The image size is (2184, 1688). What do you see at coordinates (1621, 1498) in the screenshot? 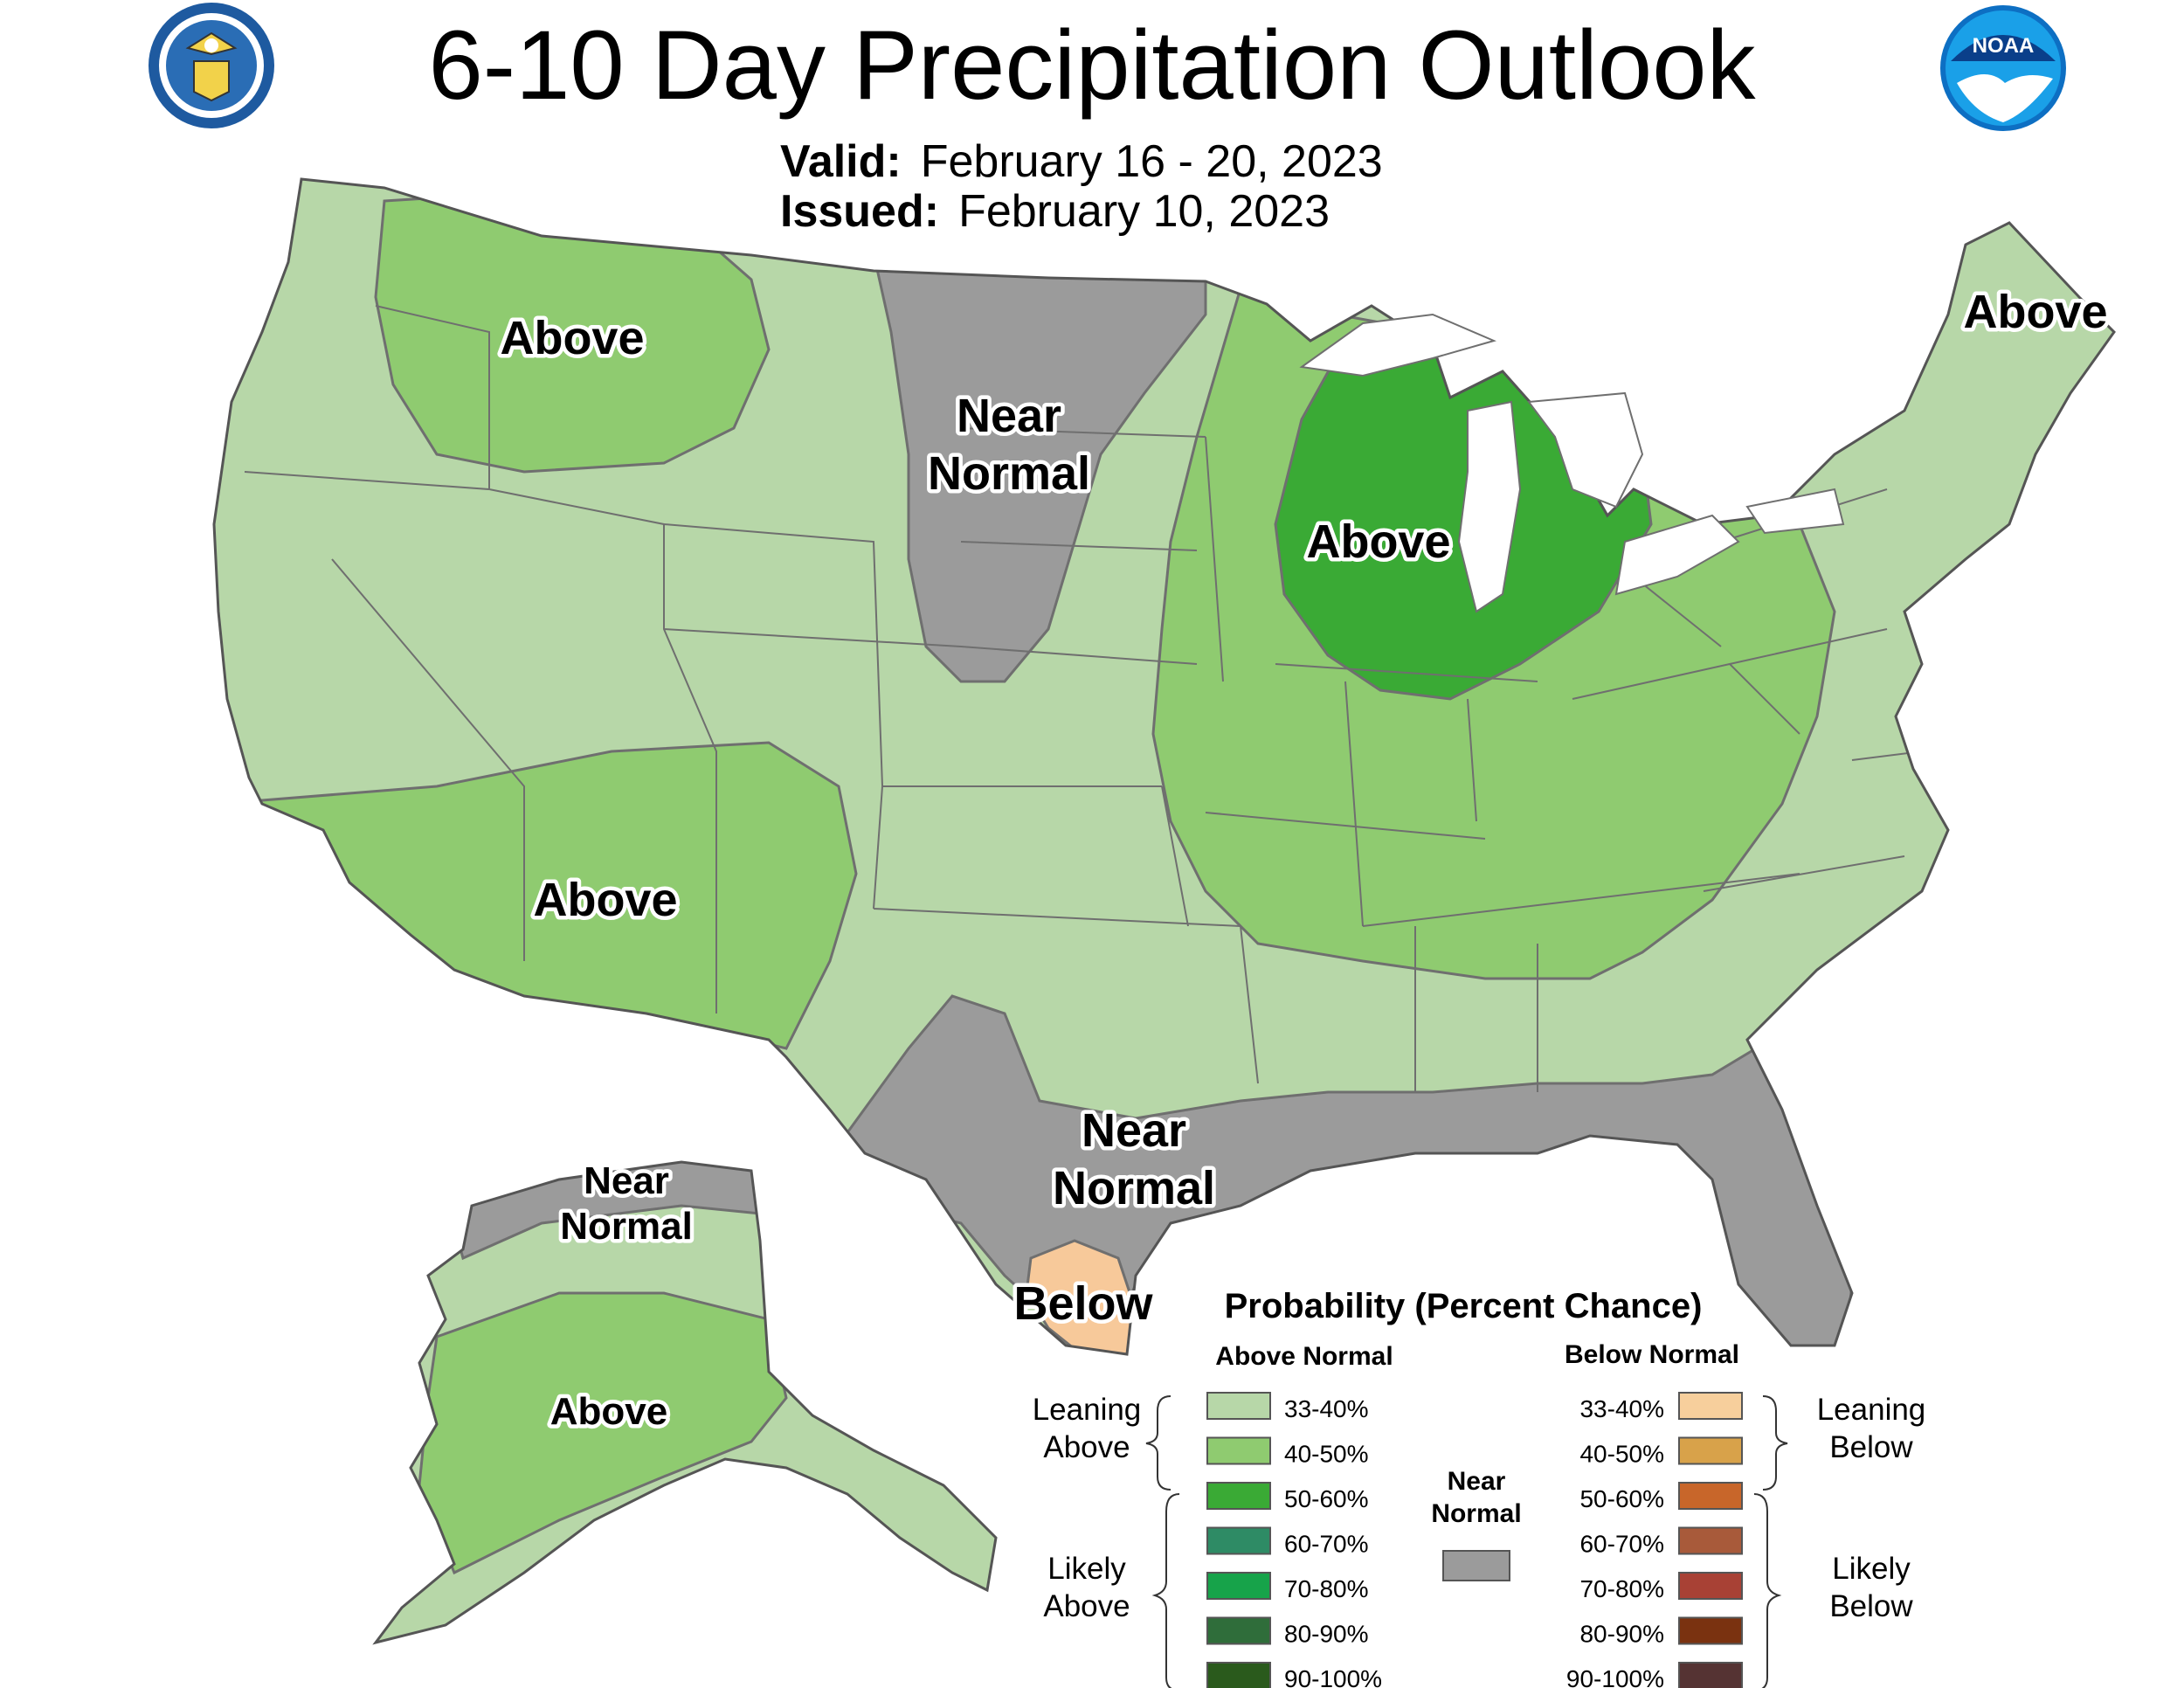
I see `legend-below-label-2: 50-60%` at bounding box center [1621, 1498].